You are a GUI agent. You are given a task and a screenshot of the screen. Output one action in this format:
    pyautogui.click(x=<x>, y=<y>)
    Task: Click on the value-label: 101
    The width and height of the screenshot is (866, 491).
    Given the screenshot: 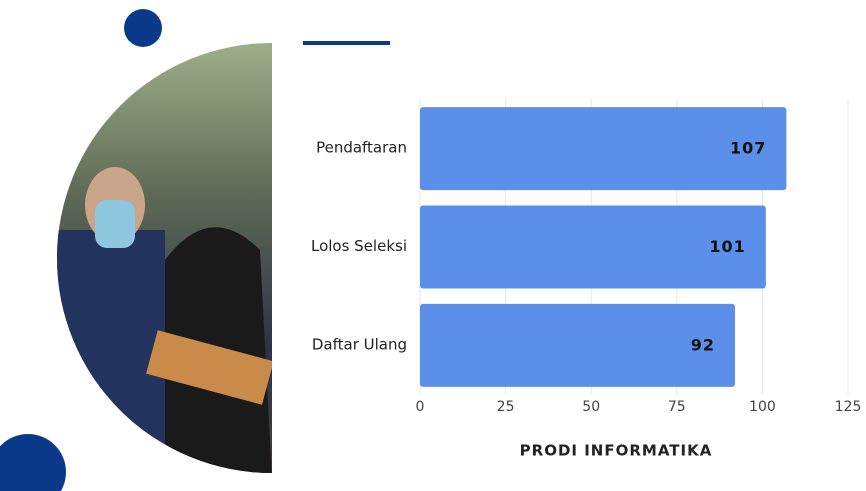 What is the action you would take?
    pyautogui.click(x=727, y=246)
    